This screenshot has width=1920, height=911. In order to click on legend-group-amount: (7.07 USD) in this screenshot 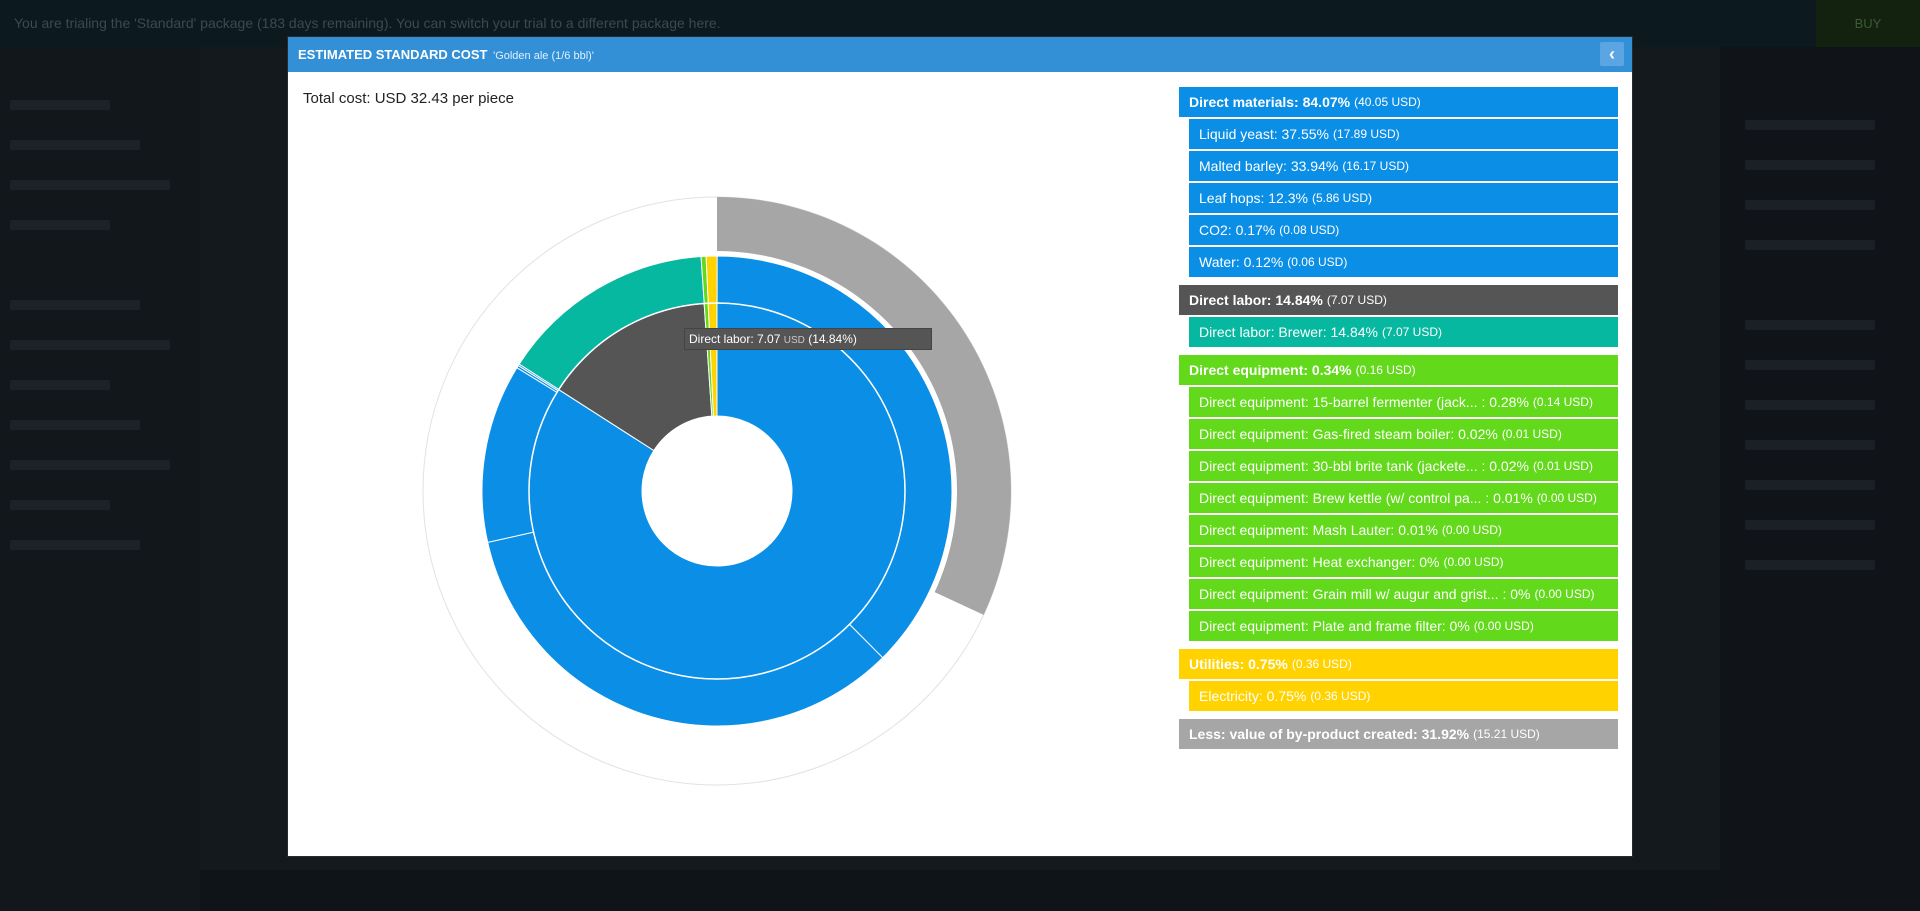, I will do `click(1356, 300)`.